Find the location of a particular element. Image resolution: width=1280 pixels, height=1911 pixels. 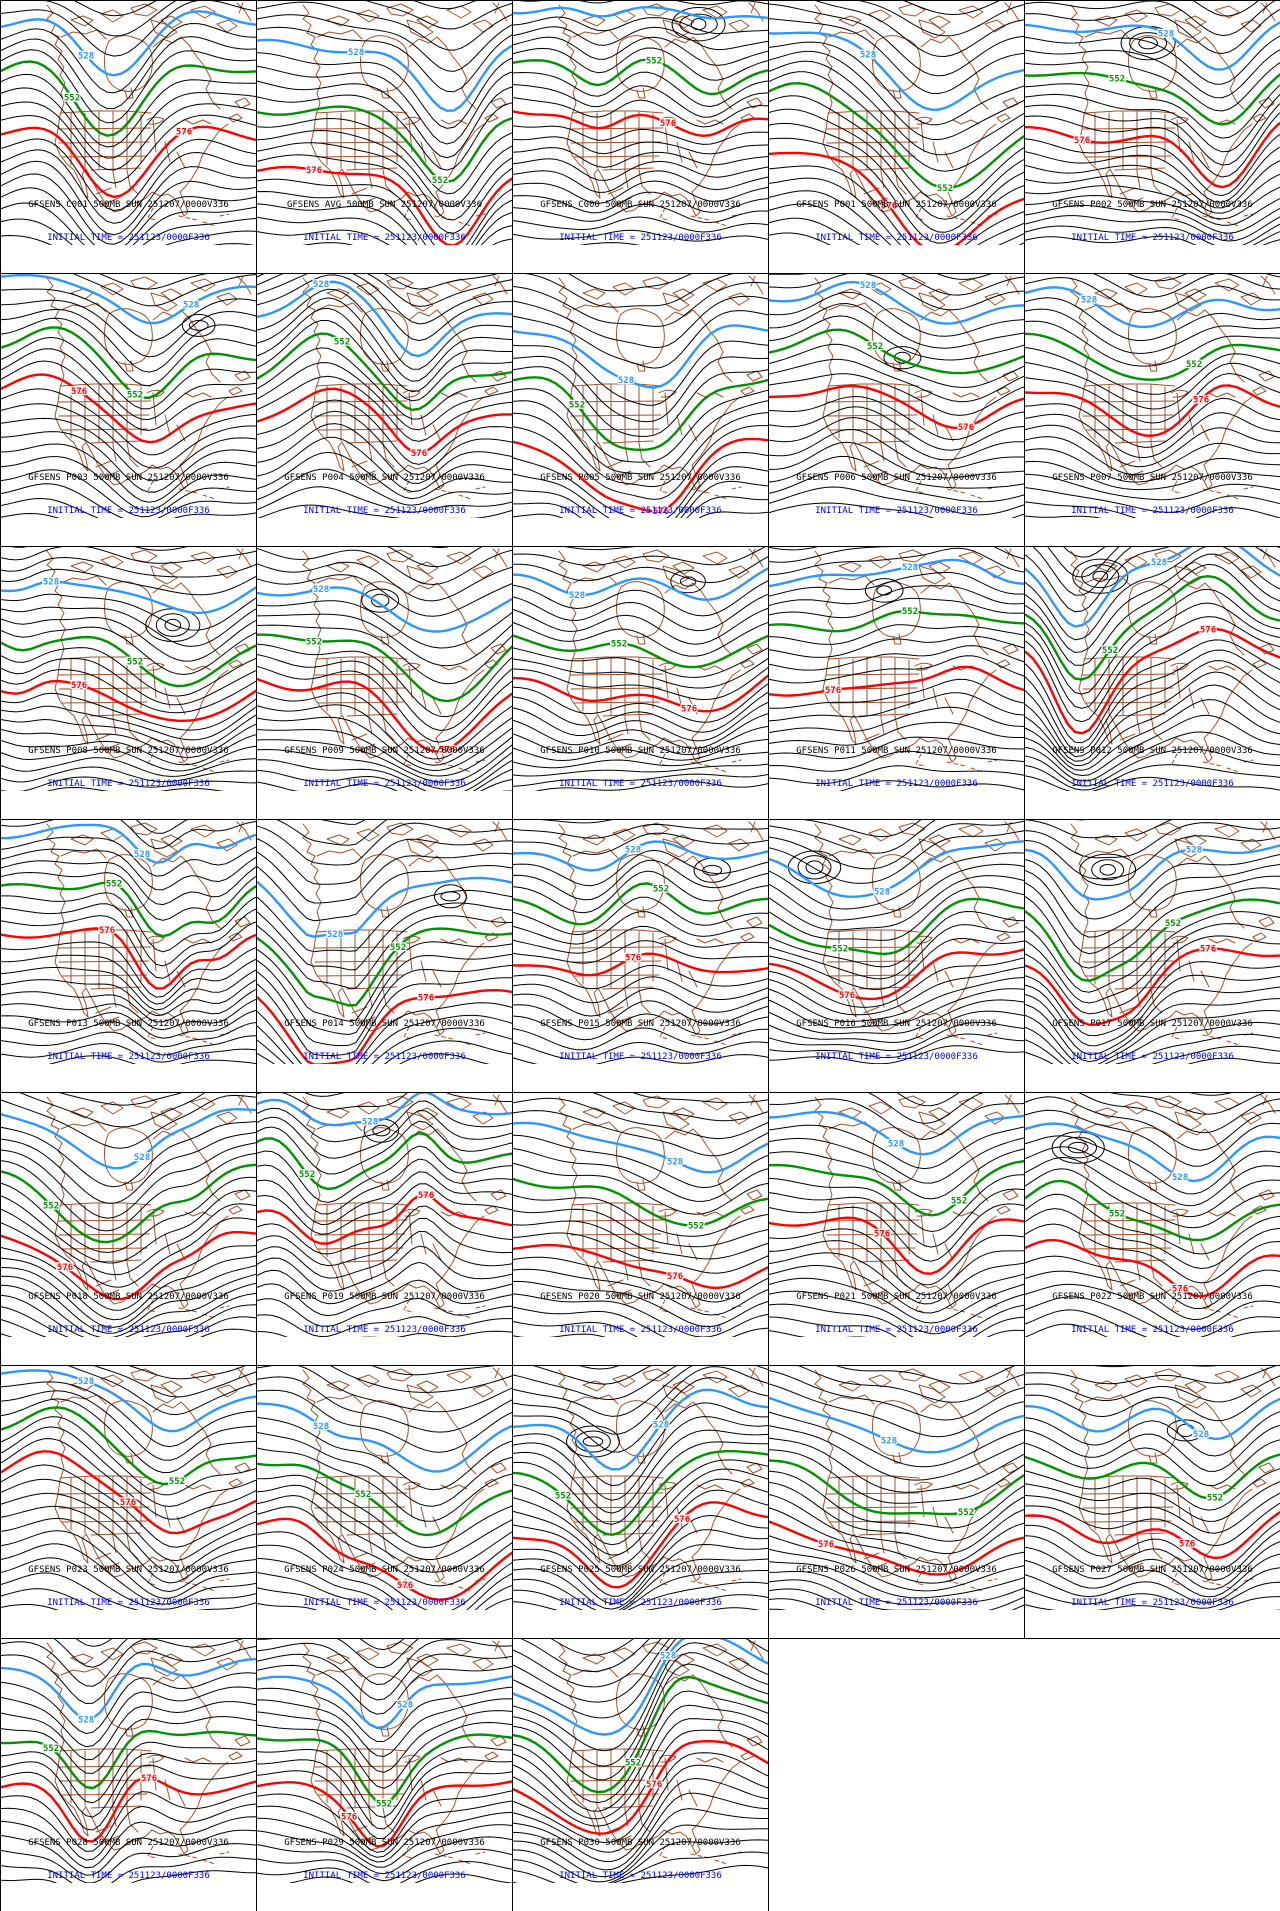

height-contours is located at coordinates (384, 669).